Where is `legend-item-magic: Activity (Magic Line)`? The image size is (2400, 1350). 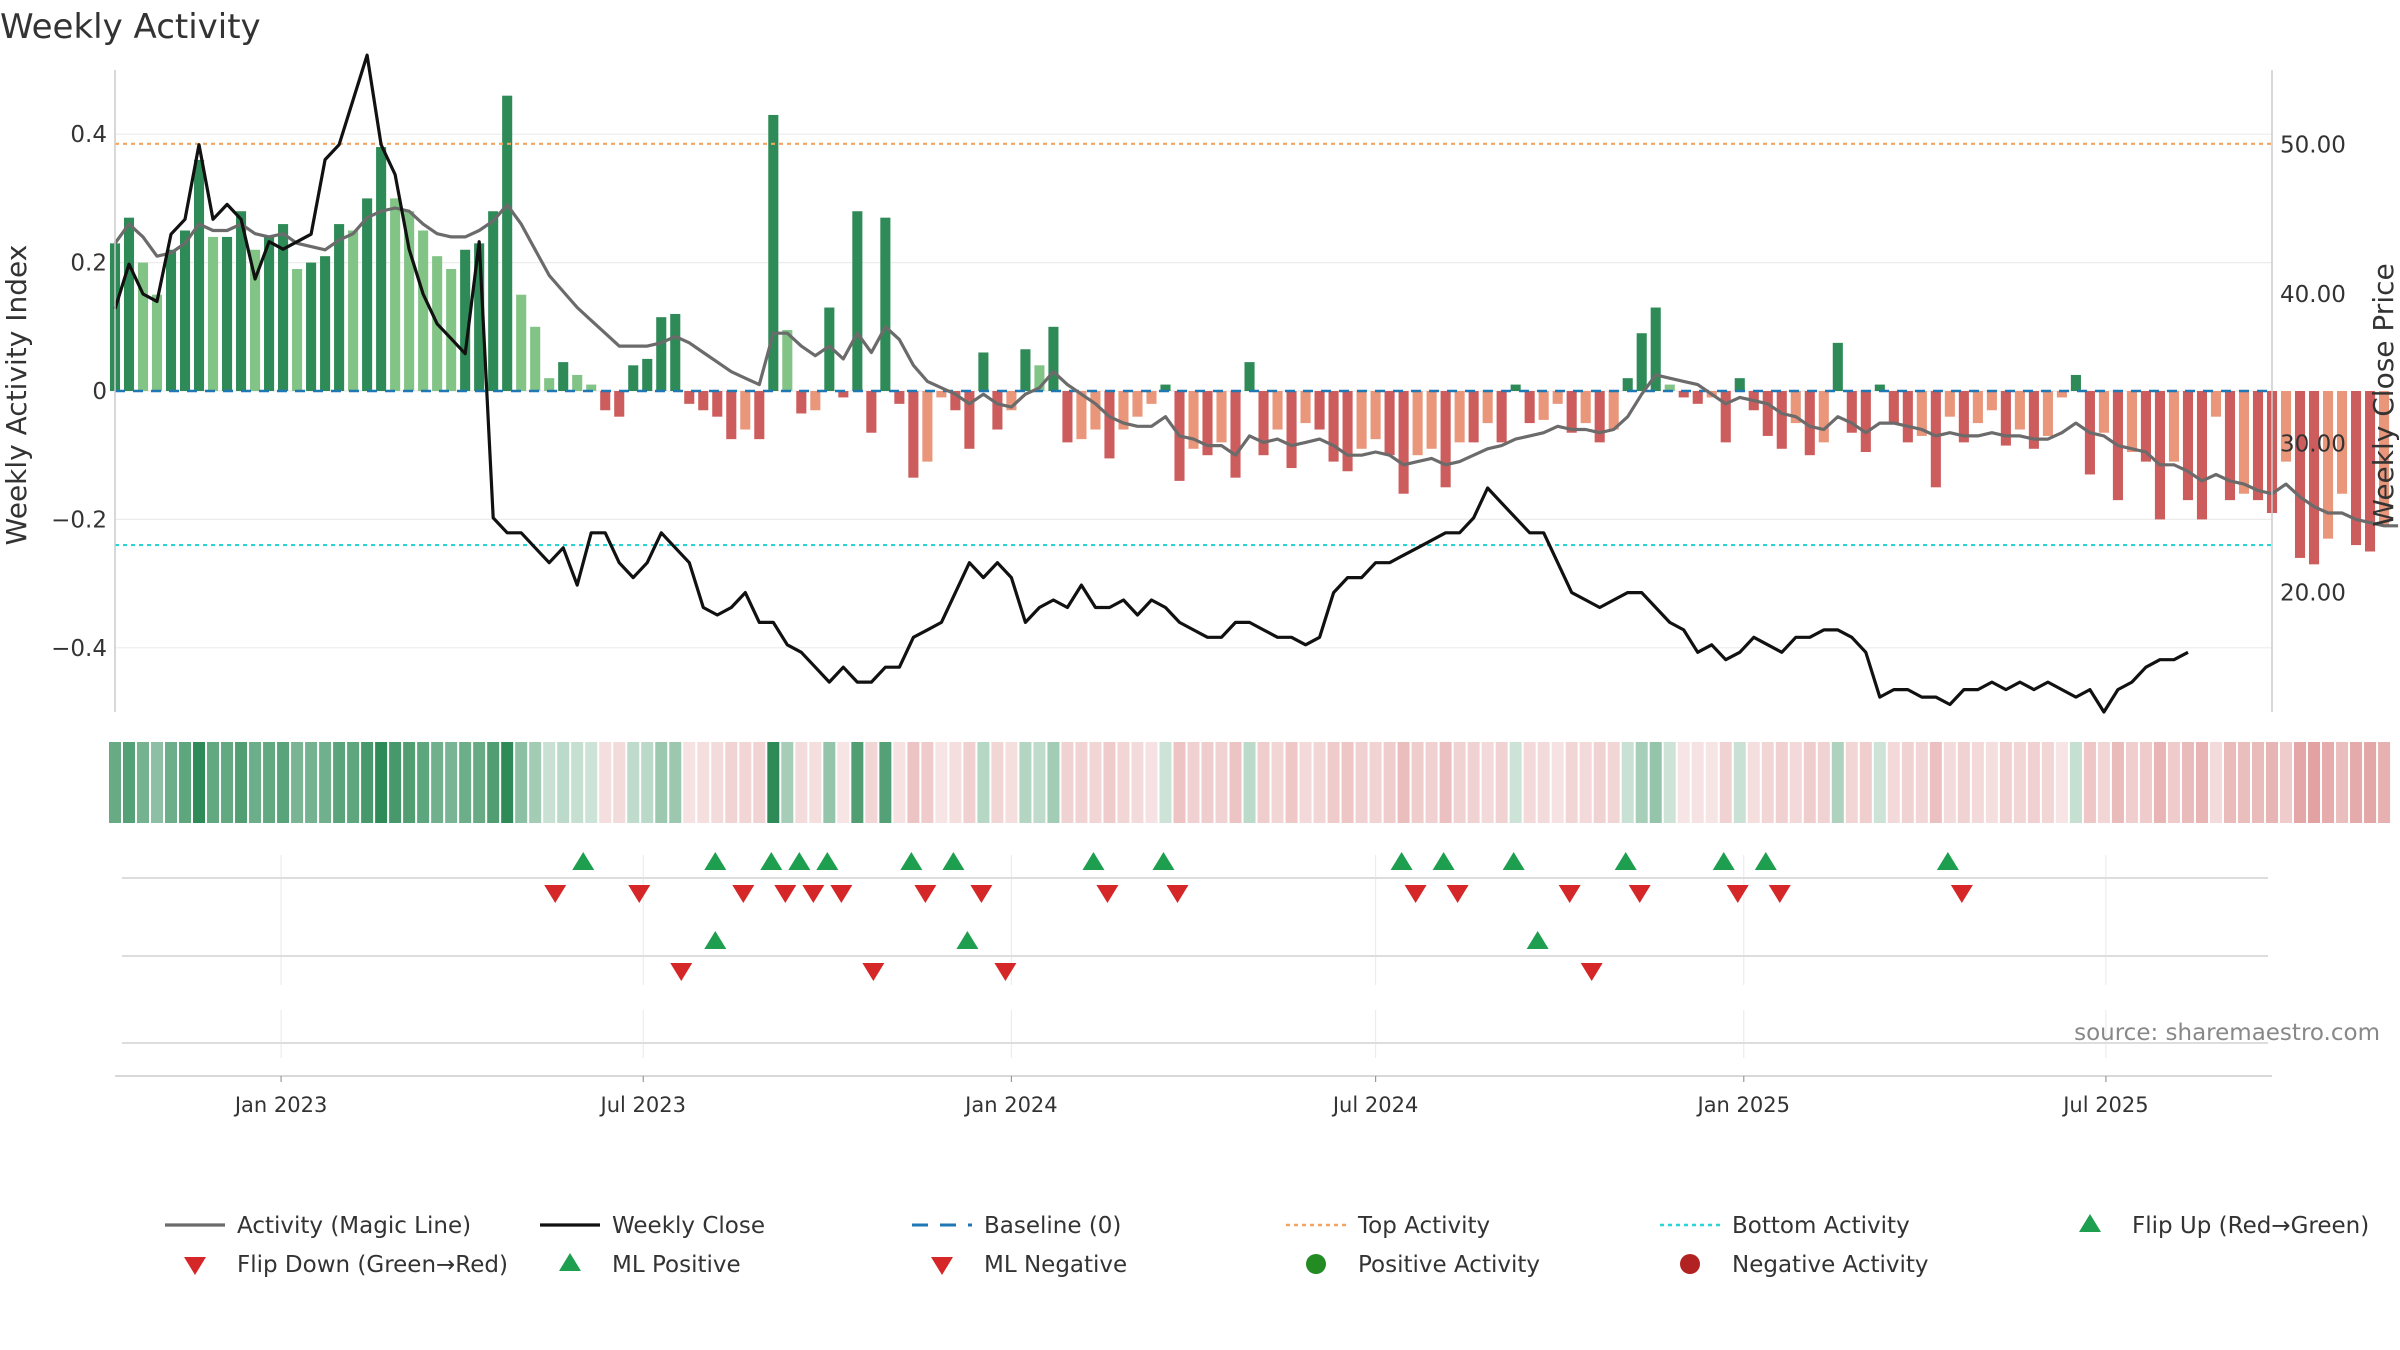 legend-item-magic: Activity (Magic Line) is located at coordinates (318, 1226).